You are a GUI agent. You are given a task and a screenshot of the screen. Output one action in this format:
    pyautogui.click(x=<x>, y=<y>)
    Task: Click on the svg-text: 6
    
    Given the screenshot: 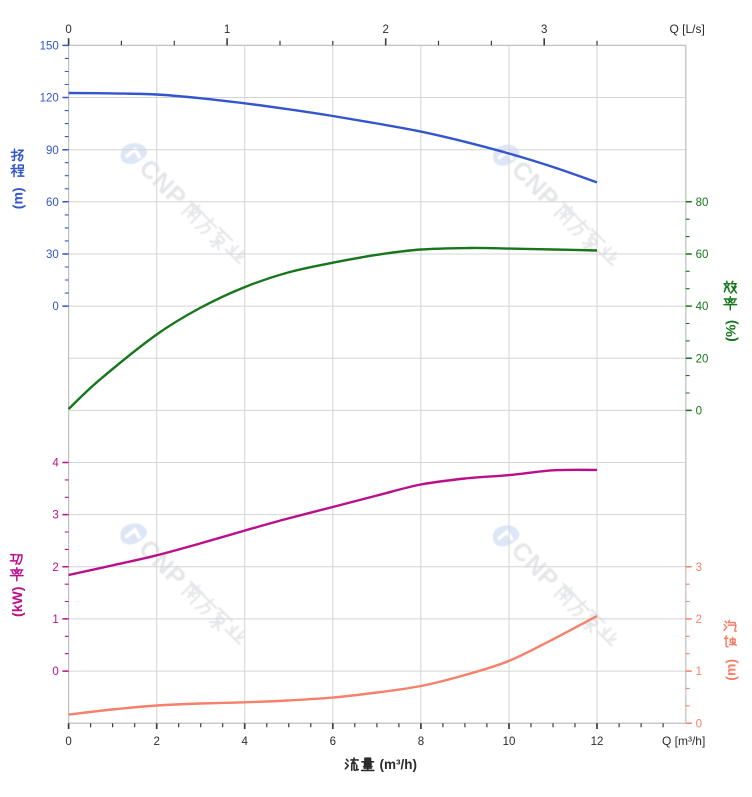 What is the action you would take?
    pyautogui.click(x=333, y=742)
    